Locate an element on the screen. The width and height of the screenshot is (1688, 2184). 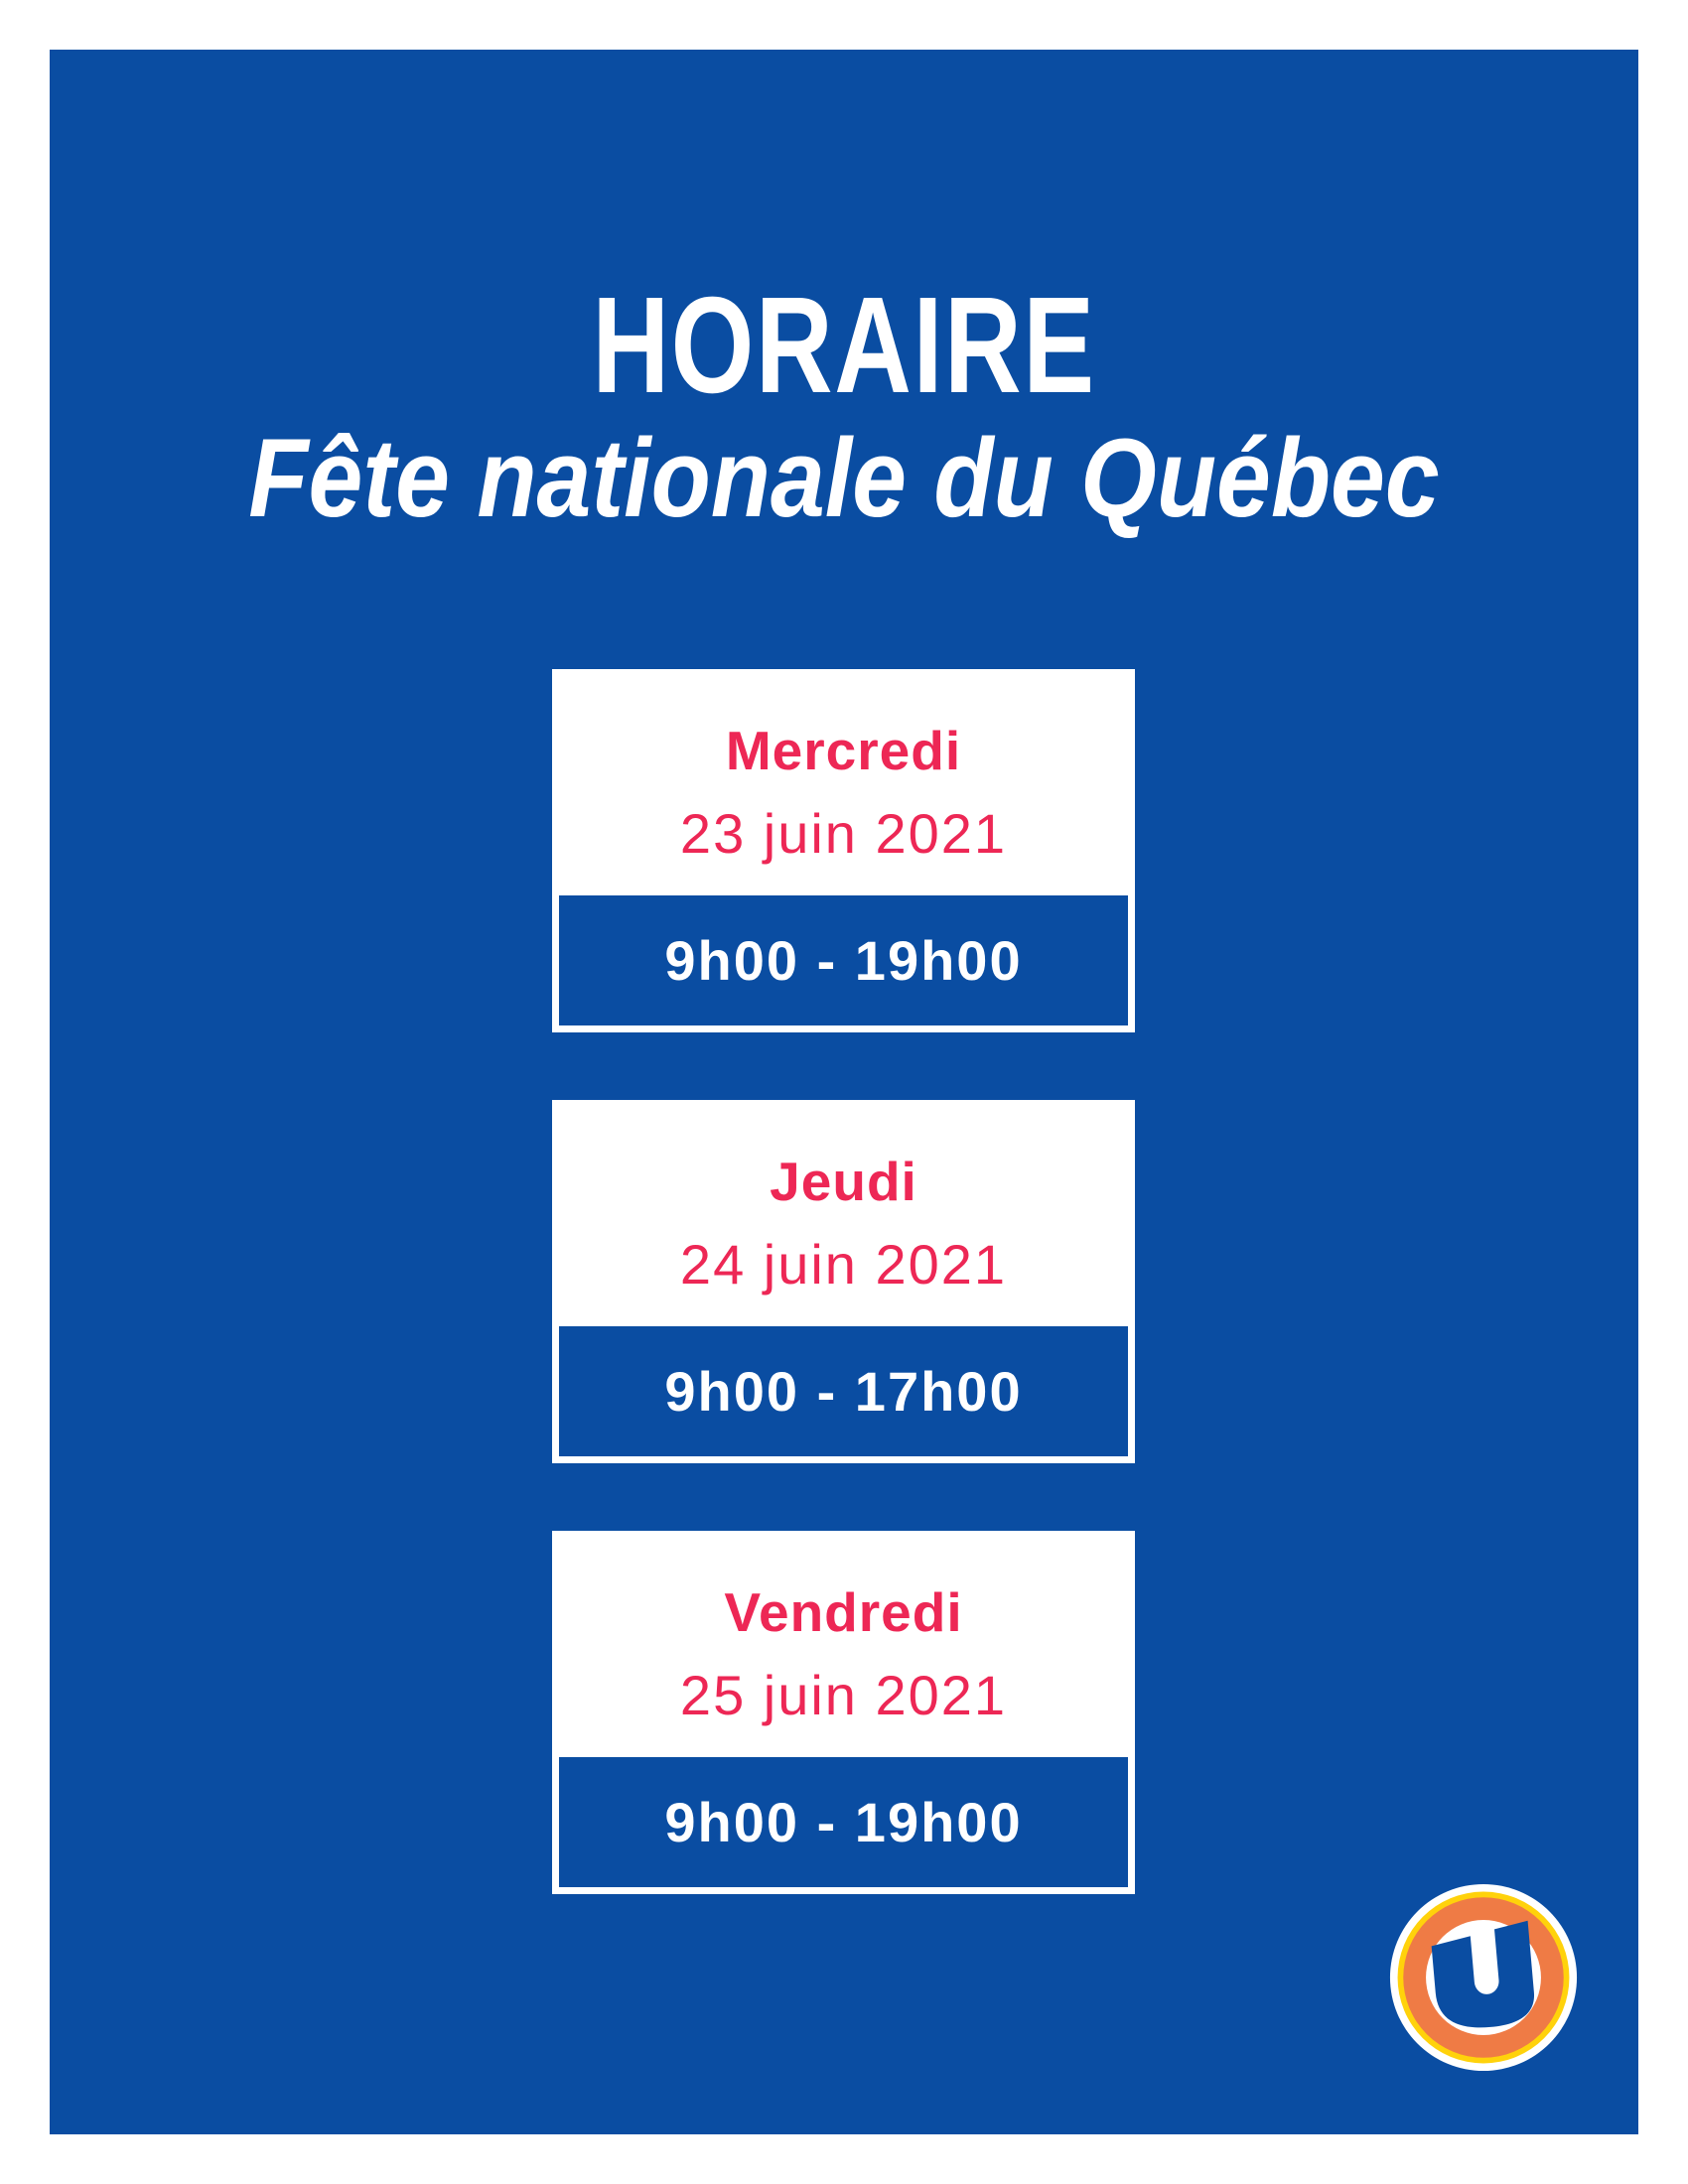
date-label: 24 juin 2021 is located at coordinates (843, 1264).